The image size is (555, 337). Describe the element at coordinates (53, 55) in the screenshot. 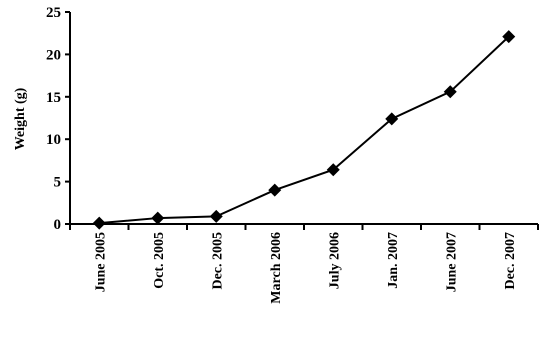

I see `y-tick-label: 20` at that location.